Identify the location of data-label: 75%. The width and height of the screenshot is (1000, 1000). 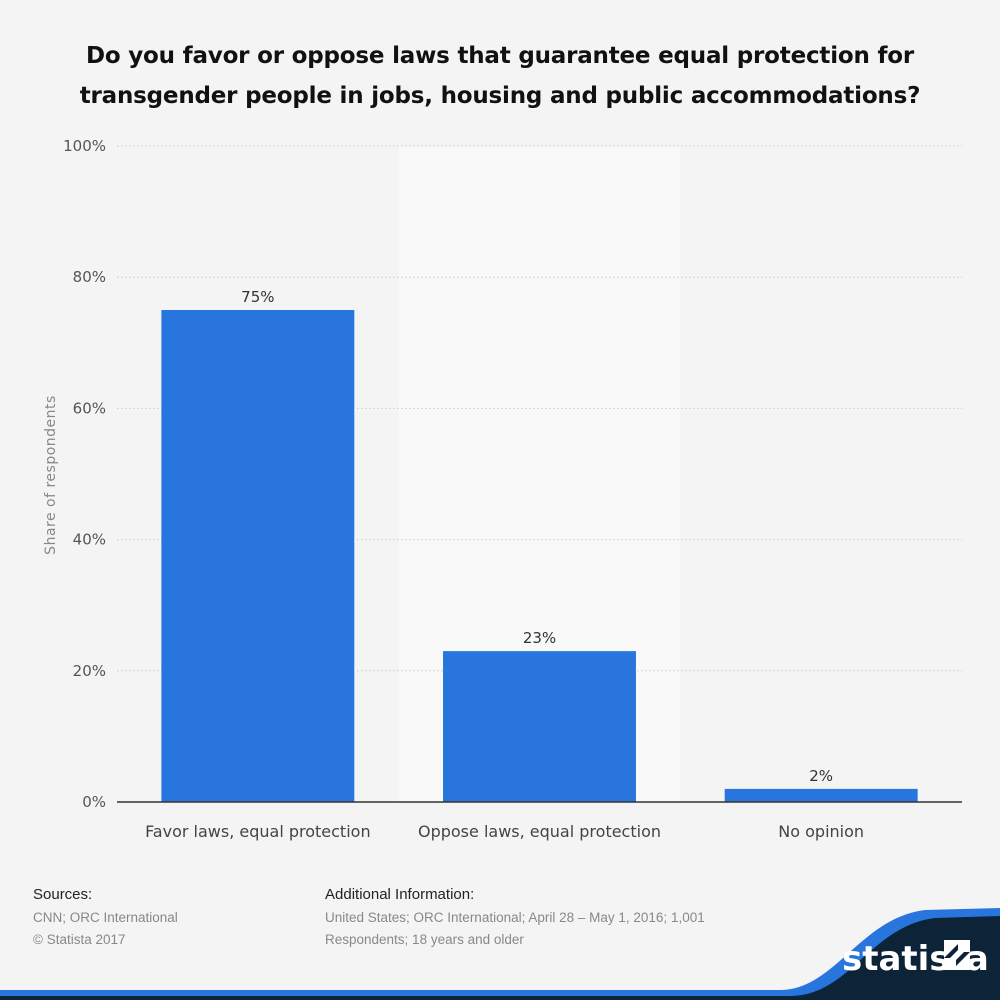
(257, 297).